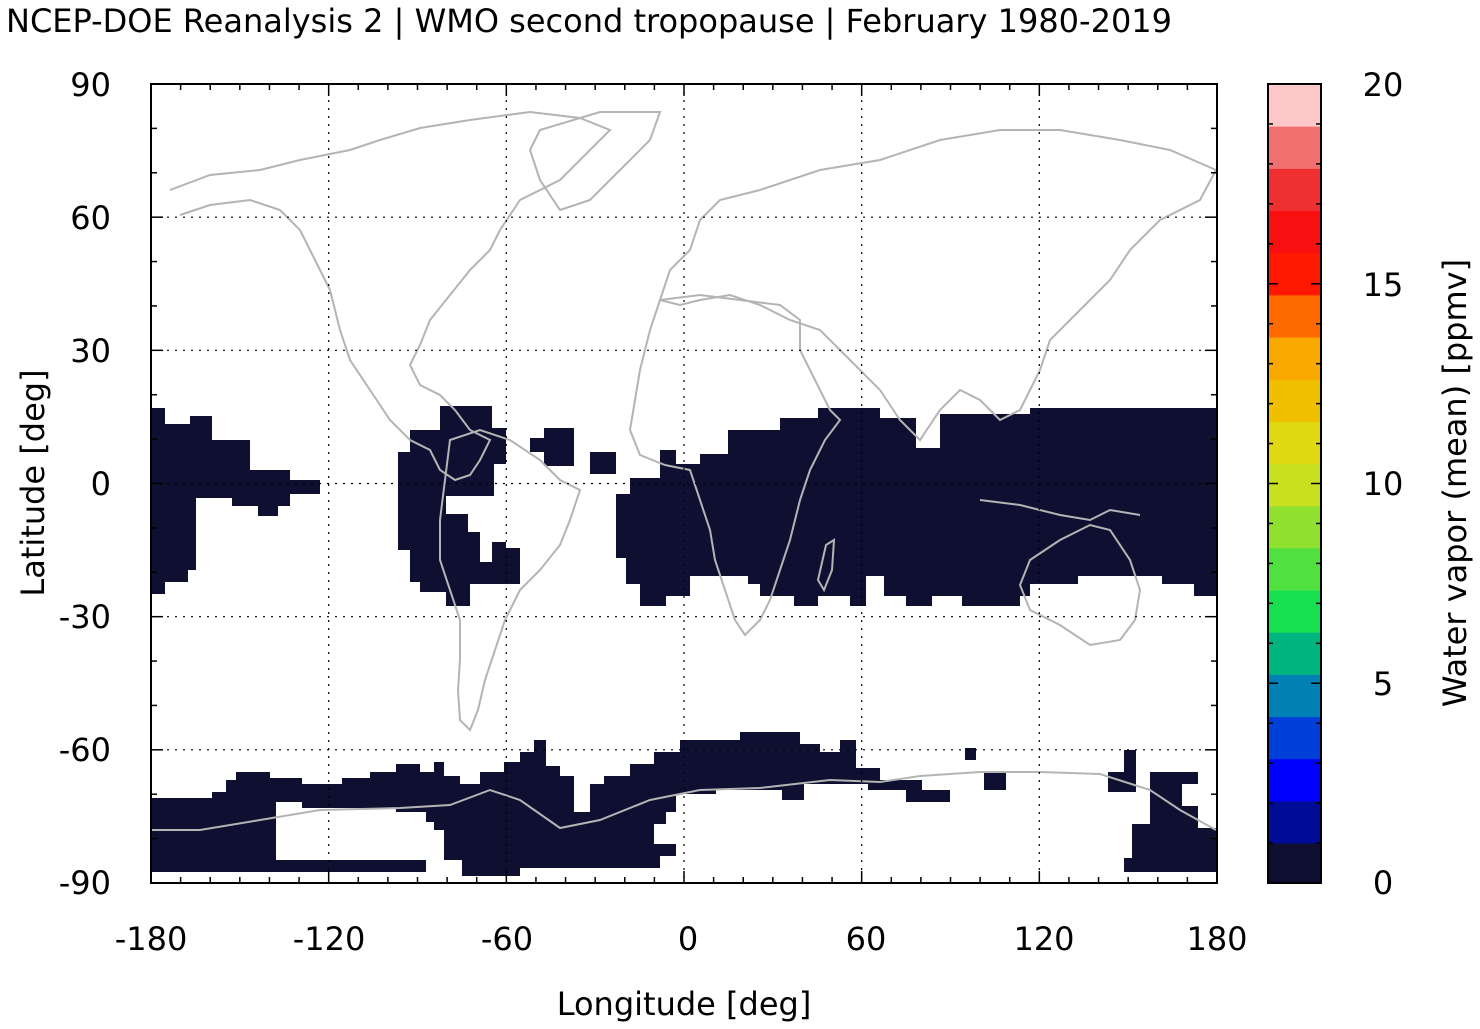 The image size is (1480, 1029). Describe the element at coordinates (1080, 585) in the screenshot. I see `coastline-australia` at that location.